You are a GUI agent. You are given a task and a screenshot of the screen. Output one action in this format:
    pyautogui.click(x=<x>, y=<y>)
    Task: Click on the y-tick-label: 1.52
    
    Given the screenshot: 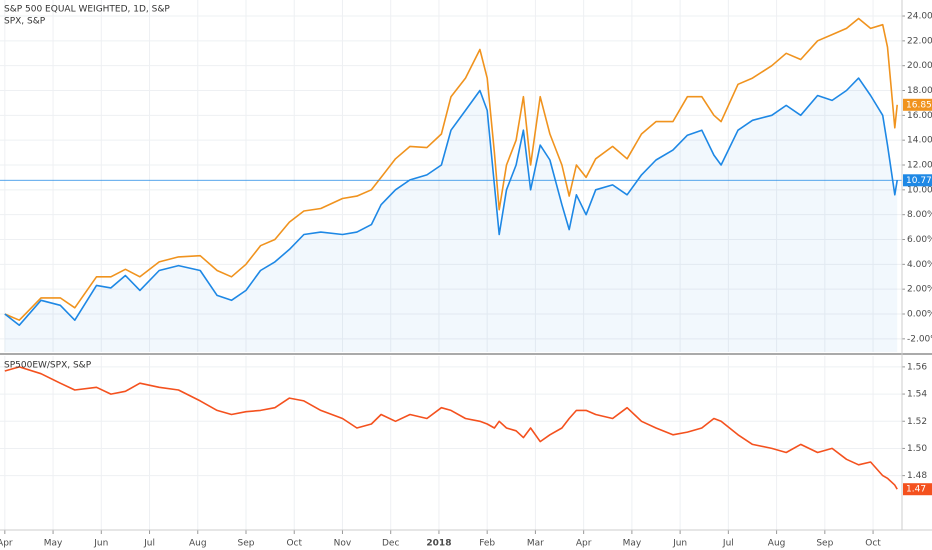 What is the action you would take?
    pyautogui.click(x=917, y=422)
    